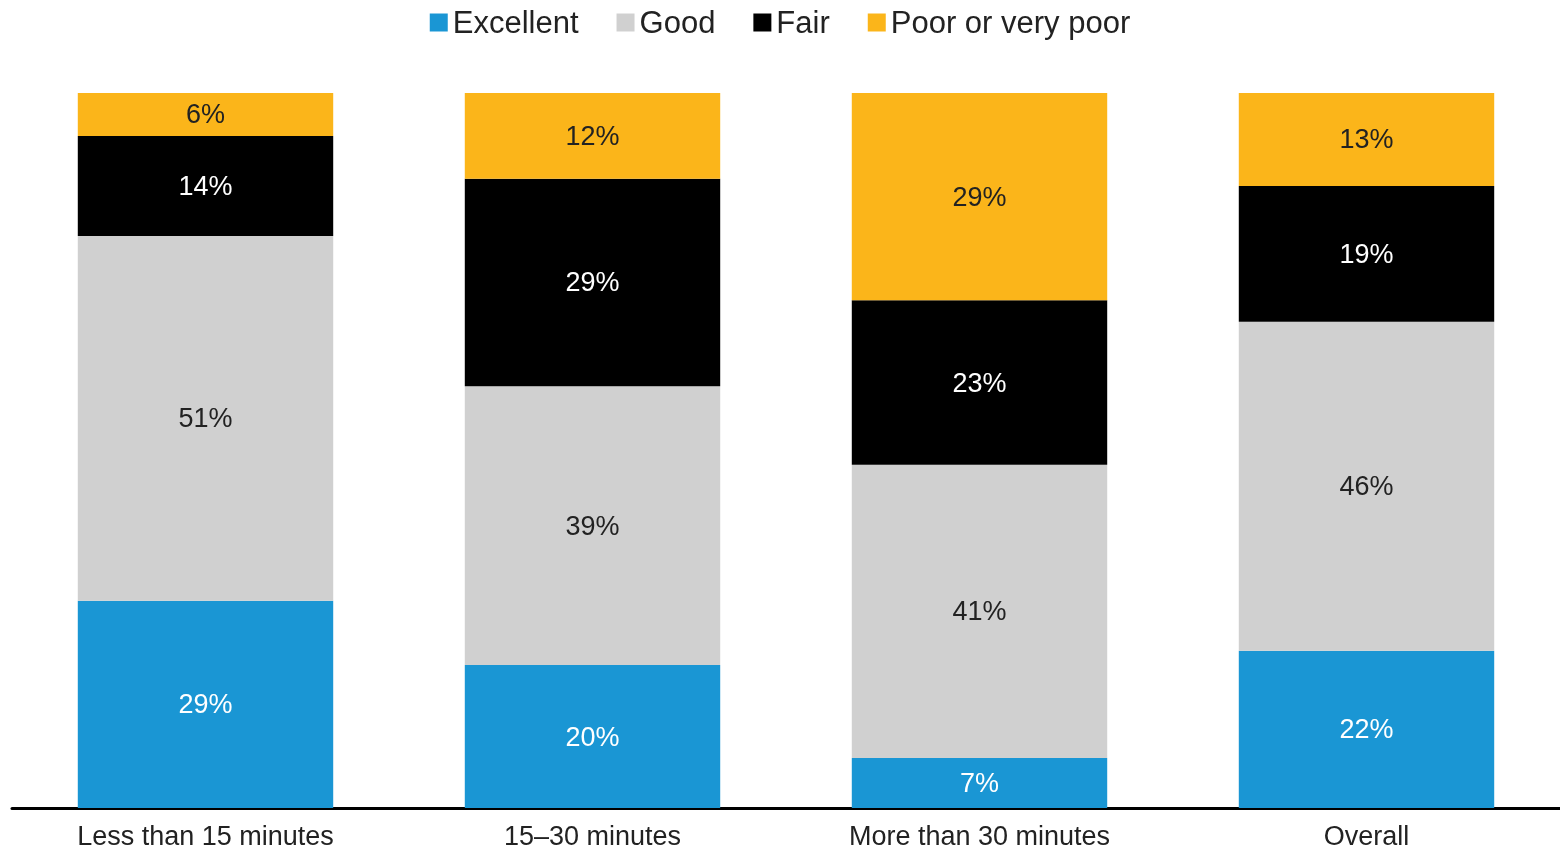 This screenshot has width=1560, height=862. What do you see at coordinates (979, 835) in the screenshot?
I see `x-tick-label: More than 30 minutes` at bounding box center [979, 835].